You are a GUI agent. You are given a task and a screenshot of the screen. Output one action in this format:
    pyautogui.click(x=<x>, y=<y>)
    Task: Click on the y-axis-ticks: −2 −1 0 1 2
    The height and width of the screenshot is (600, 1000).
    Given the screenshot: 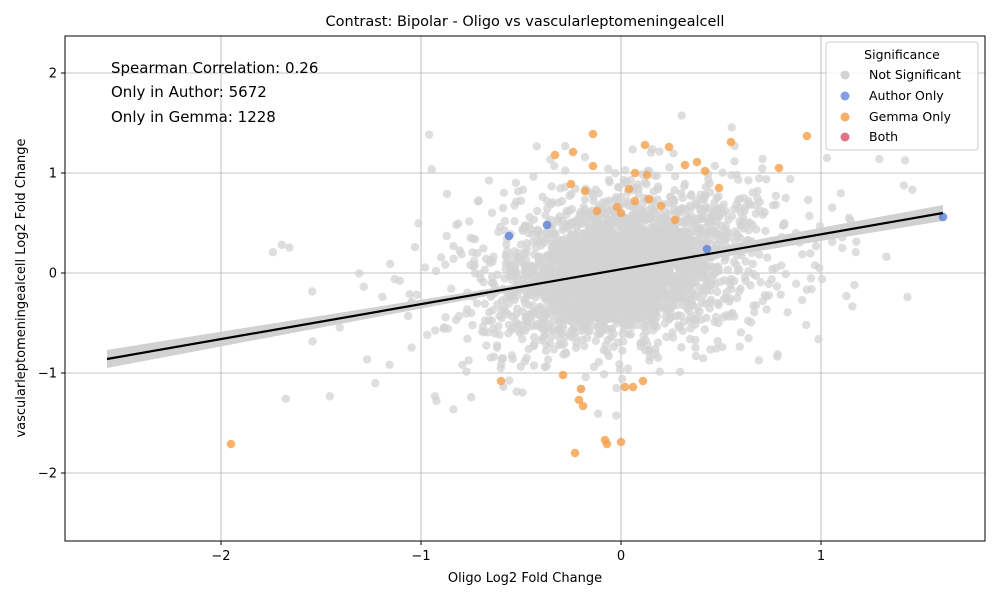 What is the action you would take?
    pyautogui.click(x=51, y=274)
    